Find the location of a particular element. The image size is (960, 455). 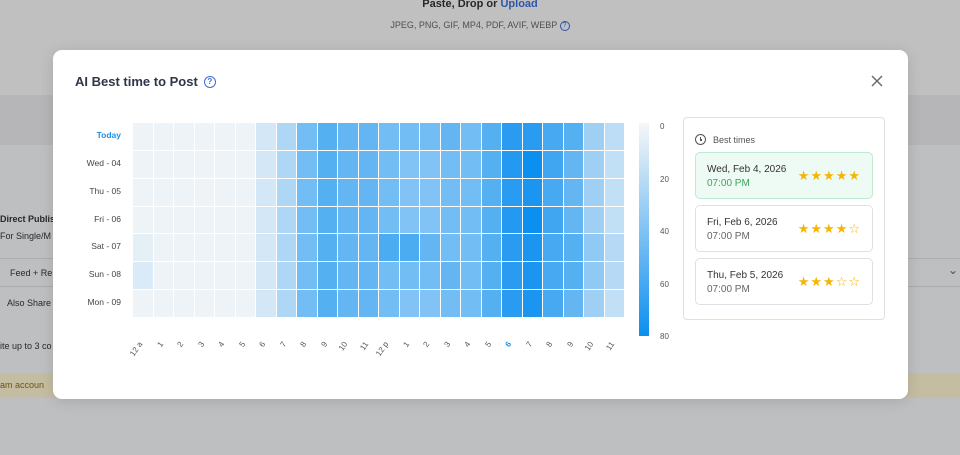

upload-link: Upload is located at coordinates (519, 5).